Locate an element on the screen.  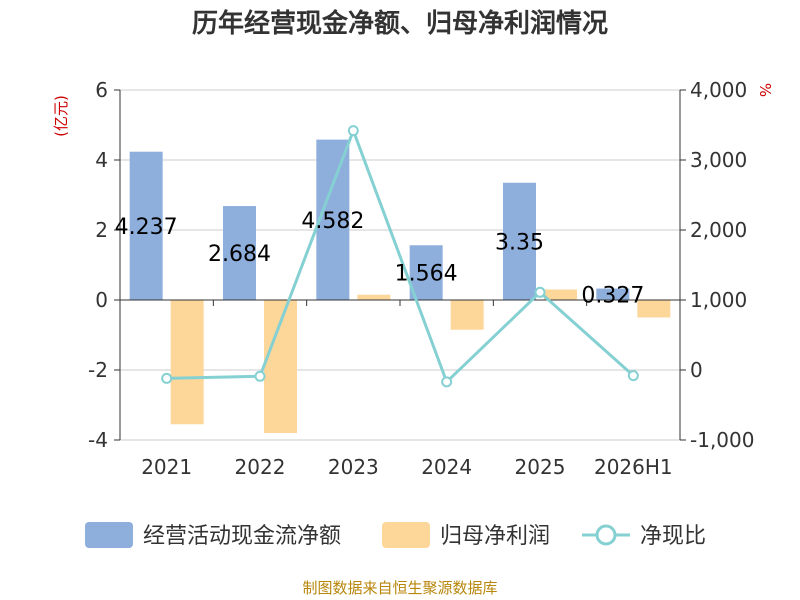
data-label-cashflow: 1.564 is located at coordinates (426, 274).